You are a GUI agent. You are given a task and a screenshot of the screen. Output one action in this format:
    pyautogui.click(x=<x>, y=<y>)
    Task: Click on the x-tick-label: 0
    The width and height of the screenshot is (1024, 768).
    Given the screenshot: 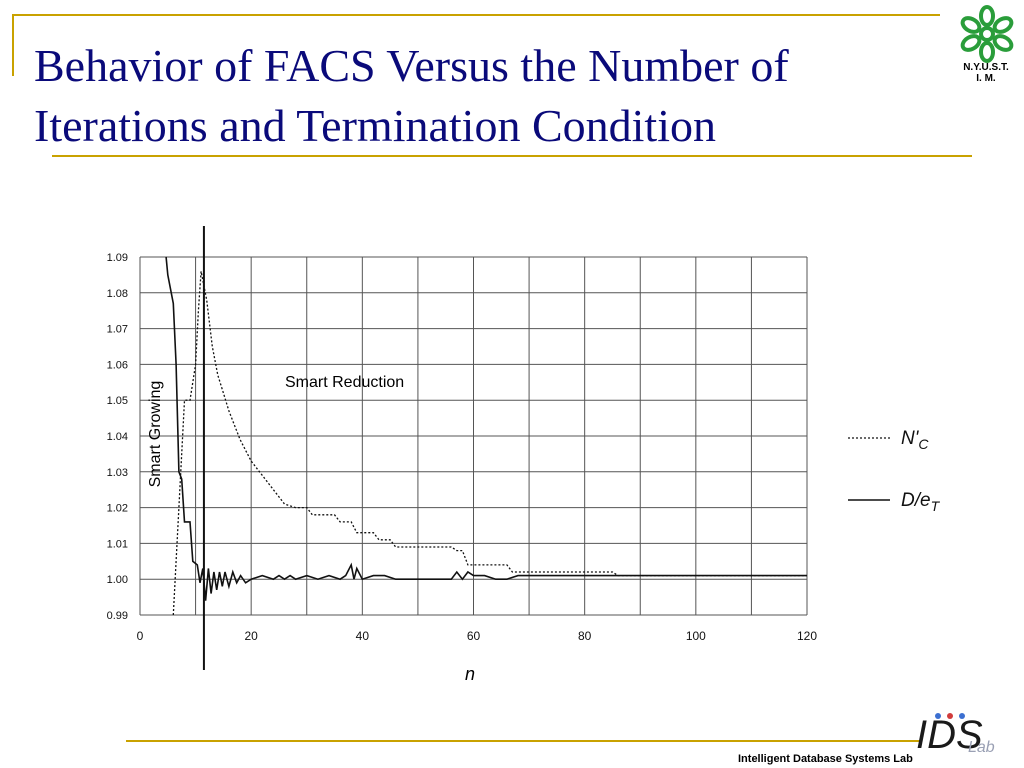 What is the action you would take?
    pyautogui.click(x=140, y=636)
    